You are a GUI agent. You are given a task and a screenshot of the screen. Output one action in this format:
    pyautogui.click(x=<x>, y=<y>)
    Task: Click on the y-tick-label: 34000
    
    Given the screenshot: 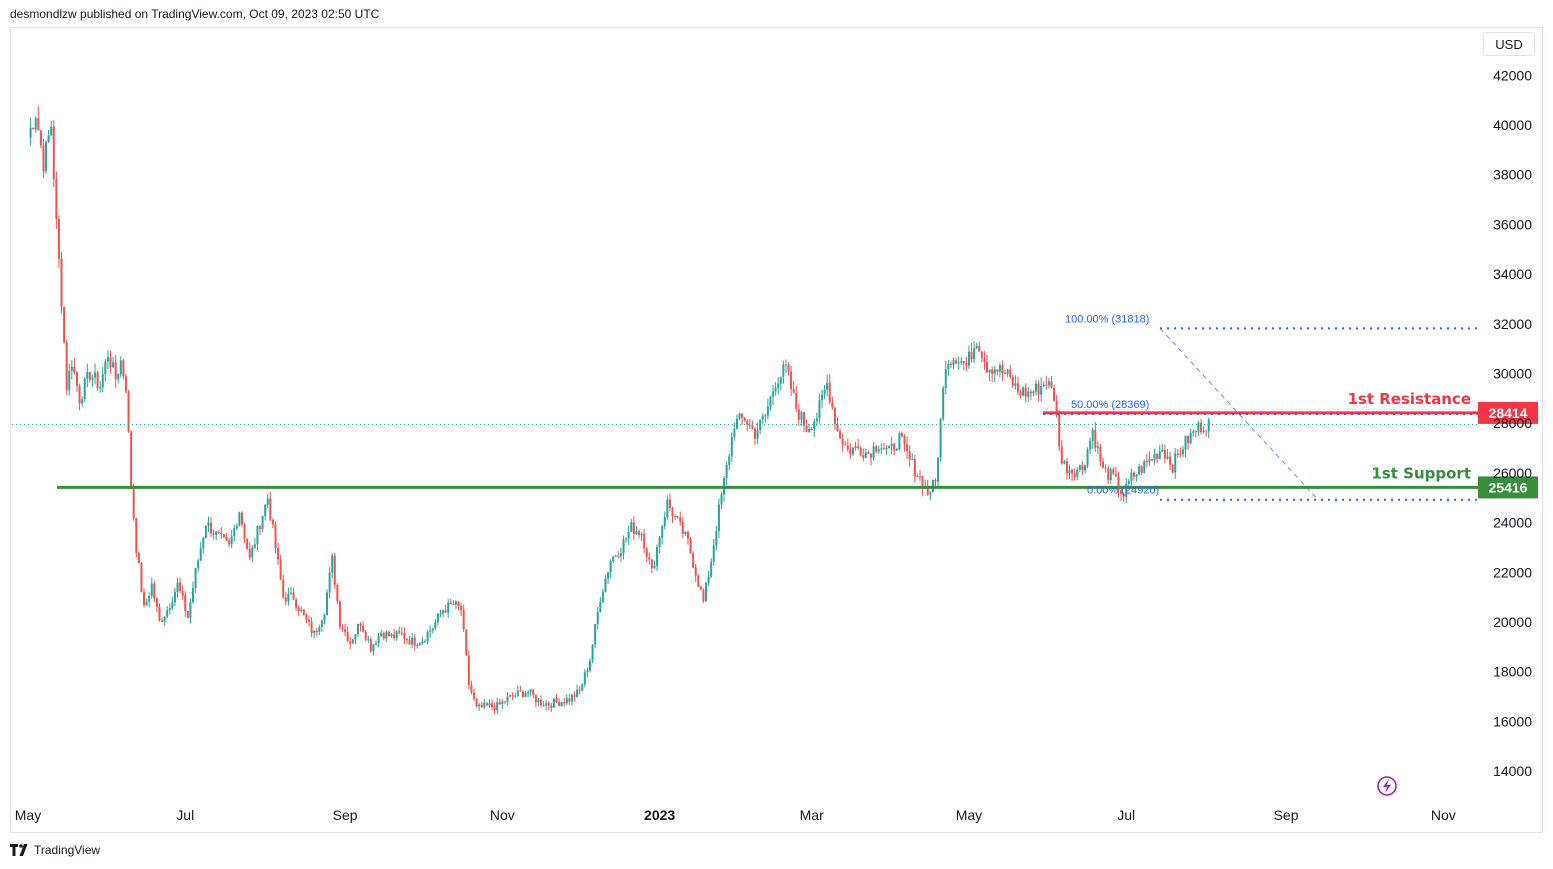 What is the action you would take?
    pyautogui.click(x=1512, y=274)
    